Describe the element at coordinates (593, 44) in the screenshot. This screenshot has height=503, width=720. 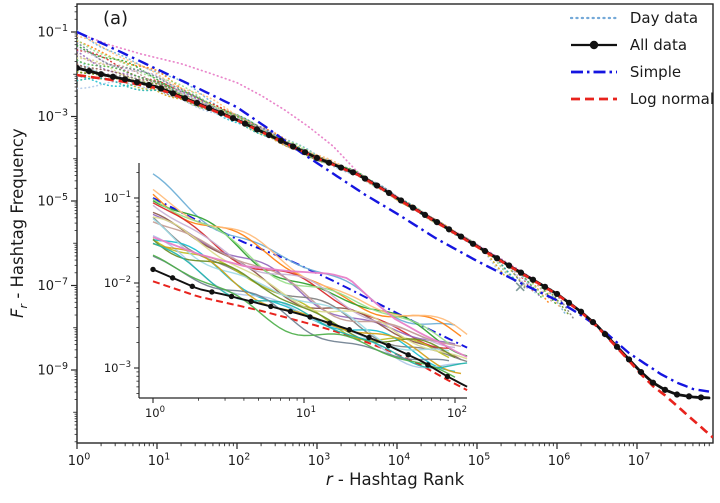
I see `all-data-line-swatch-icon` at that location.